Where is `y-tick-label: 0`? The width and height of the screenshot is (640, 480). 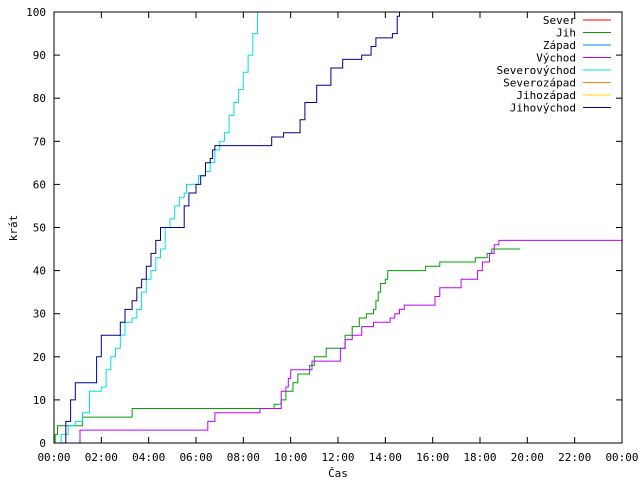 y-tick-label: 0 is located at coordinates (42, 443).